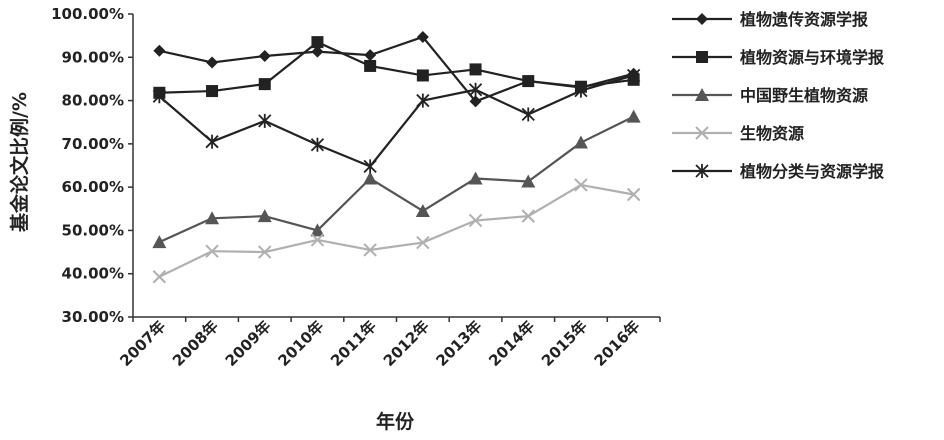  Describe the element at coordinates (811, 171) in the screenshot. I see `legend-label: 植物分类与资源学报` at that location.